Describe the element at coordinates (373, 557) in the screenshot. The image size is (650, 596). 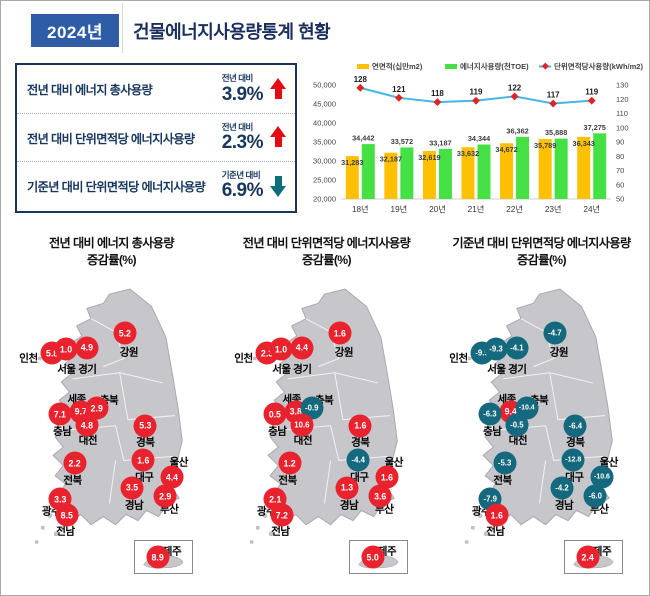
I see `region-bubble: 5.0` at that location.